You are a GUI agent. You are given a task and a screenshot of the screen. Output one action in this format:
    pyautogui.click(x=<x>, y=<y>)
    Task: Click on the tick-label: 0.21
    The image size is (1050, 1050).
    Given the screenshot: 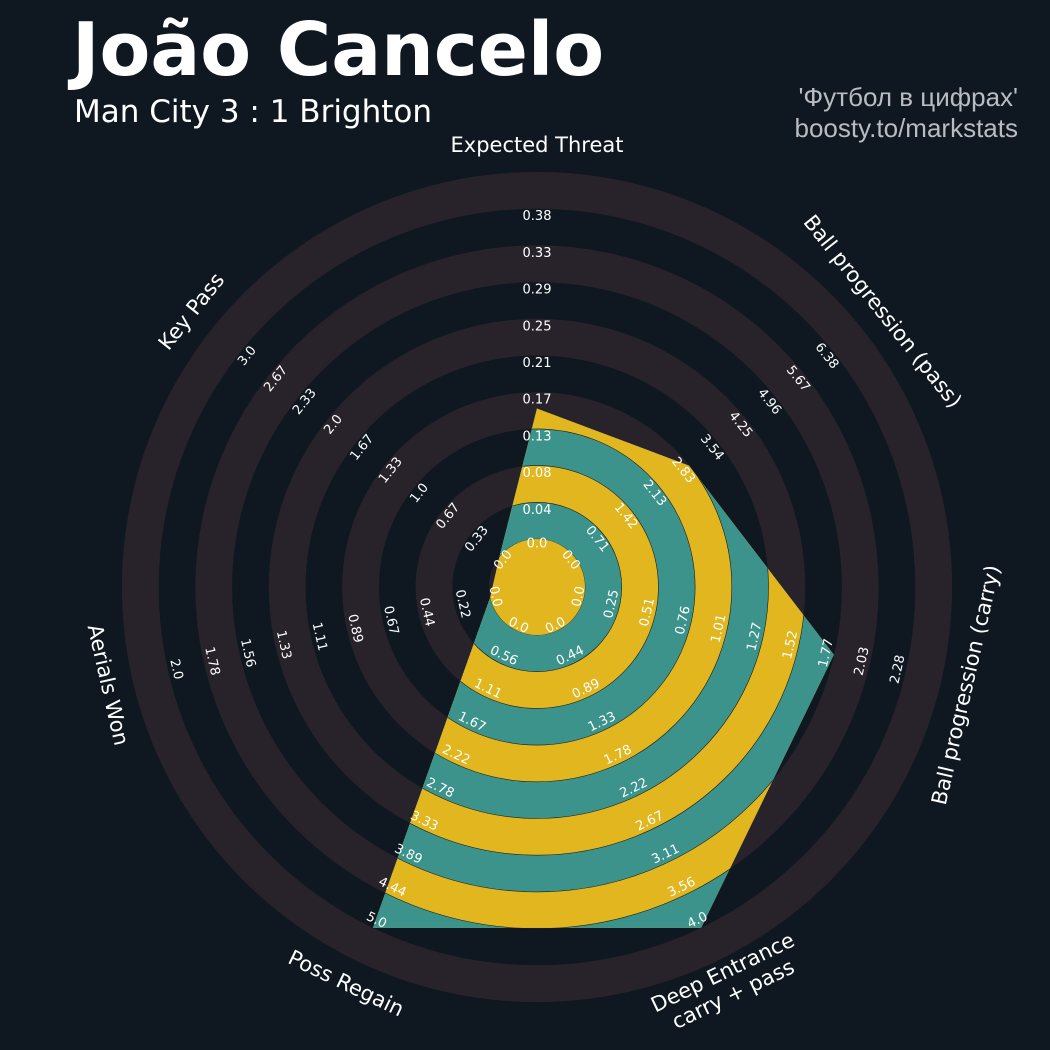 What is the action you would take?
    pyautogui.click(x=537, y=363)
    